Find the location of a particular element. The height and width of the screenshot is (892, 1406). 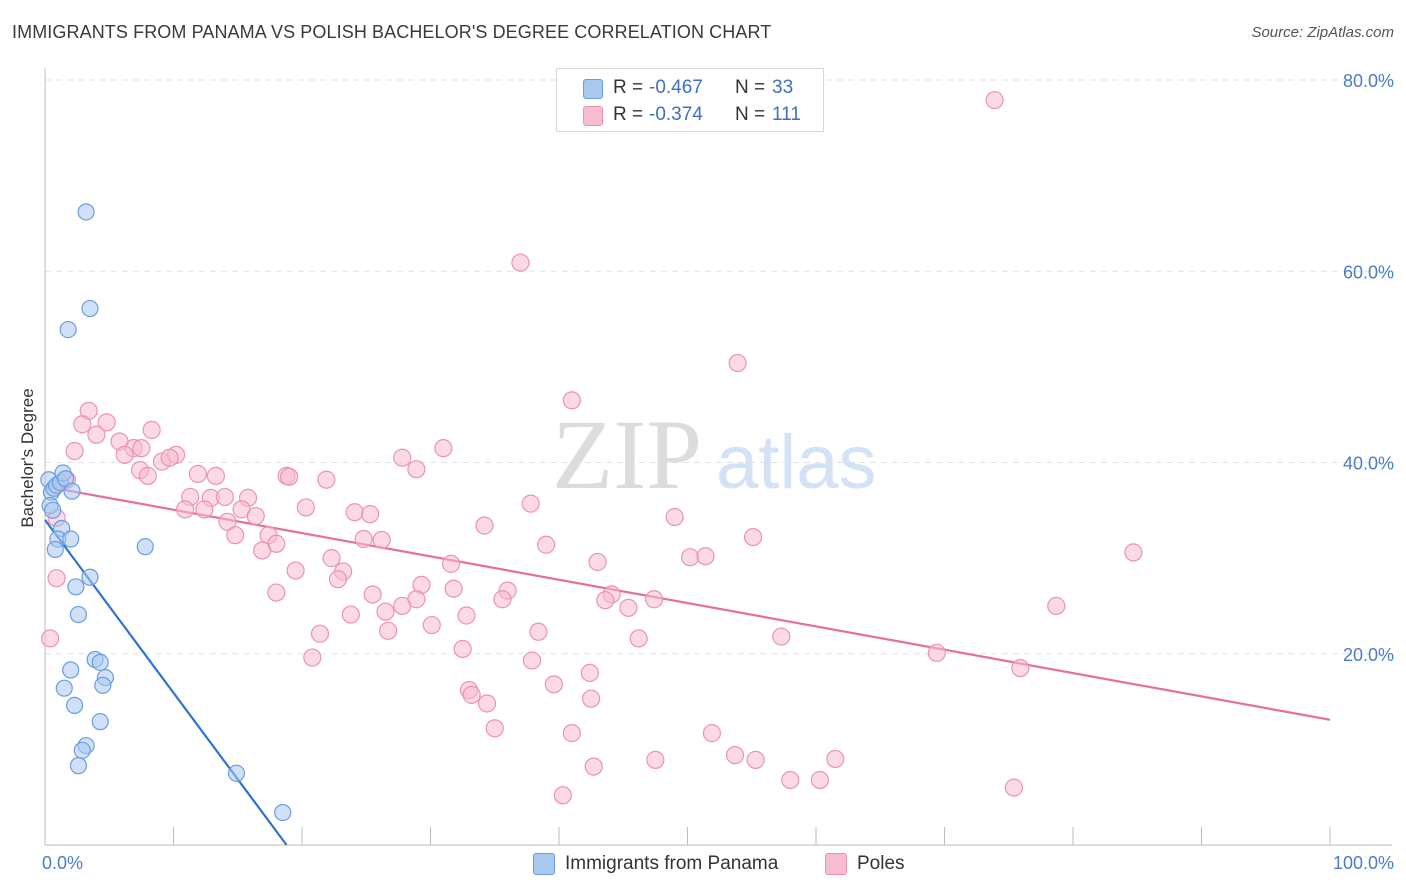

correlation-legend: R = -0.467 N = 33 R = -0.374 N = 111 is located at coordinates (690, 100).